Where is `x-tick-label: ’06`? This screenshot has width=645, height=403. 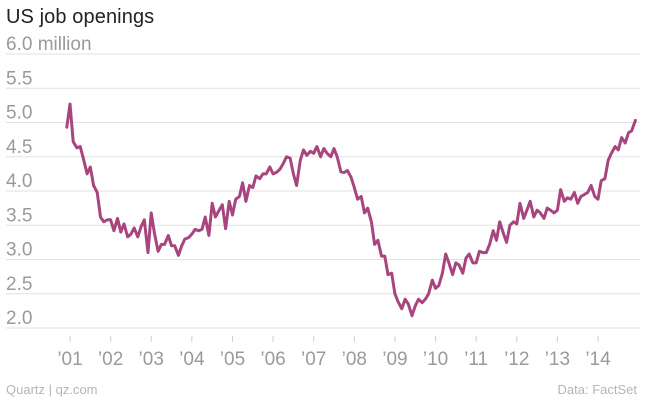
x-tick-label: ’06 is located at coordinates (272, 359).